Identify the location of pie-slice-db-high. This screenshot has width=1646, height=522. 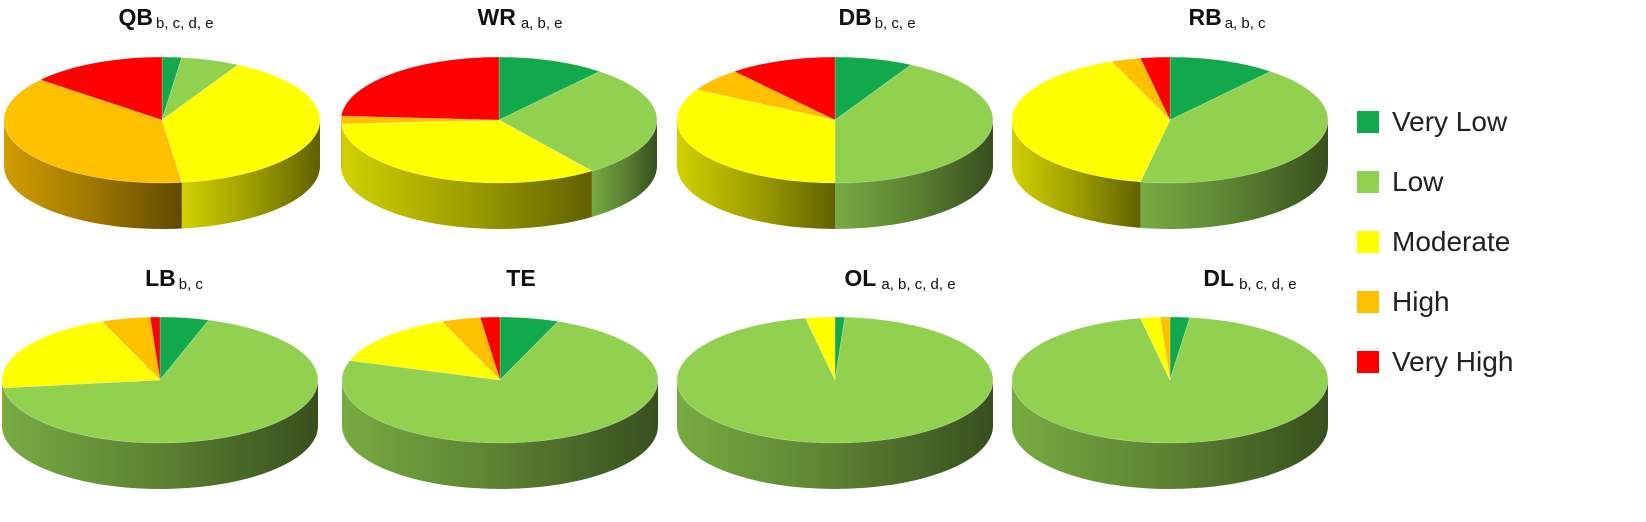
(765, 96).